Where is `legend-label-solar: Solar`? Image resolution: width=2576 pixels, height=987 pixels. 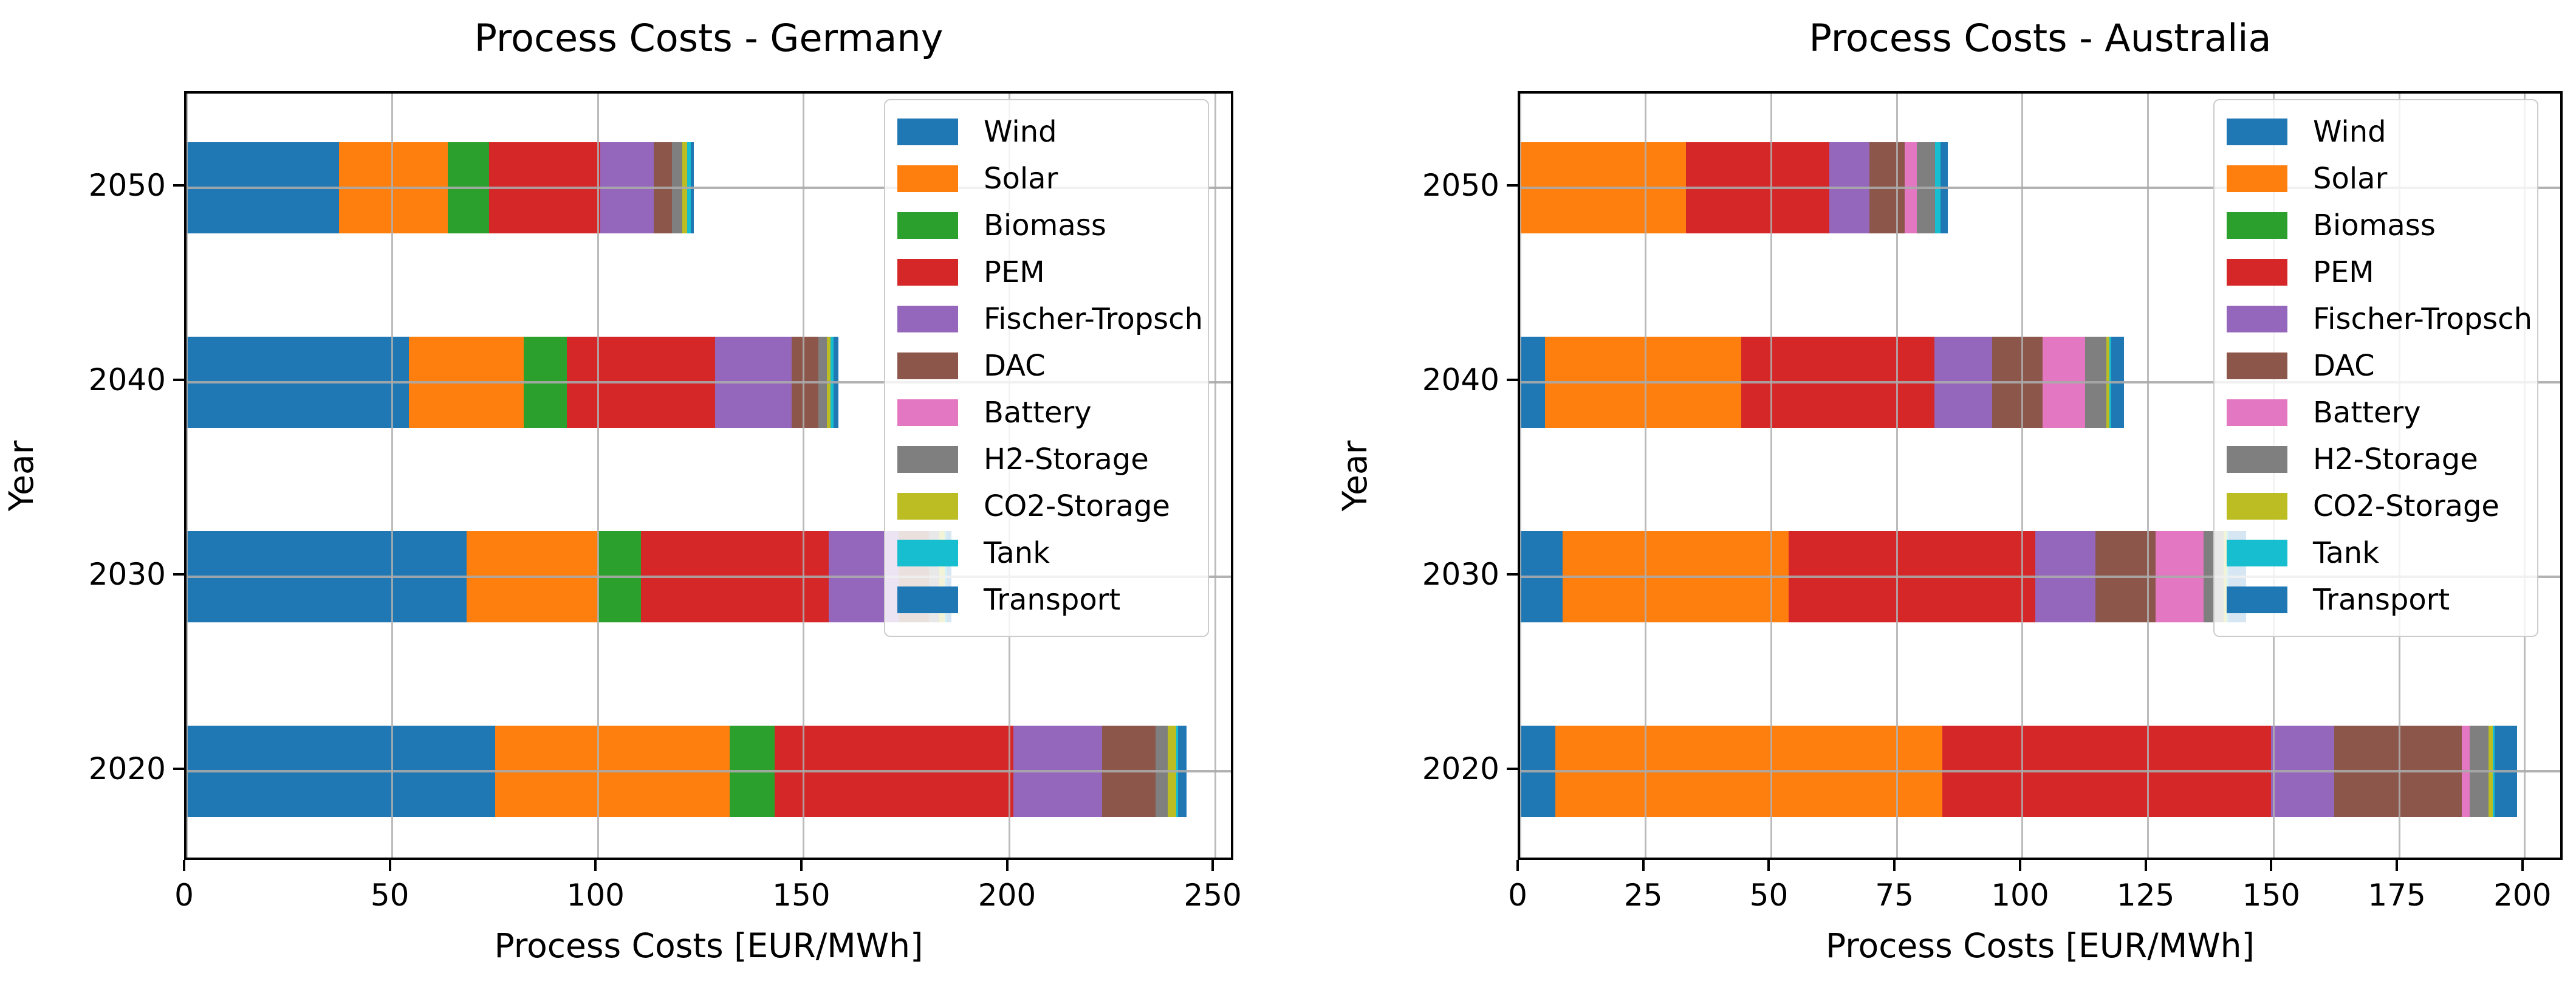
legend-label-solar: Solar is located at coordinates (1021, 179).